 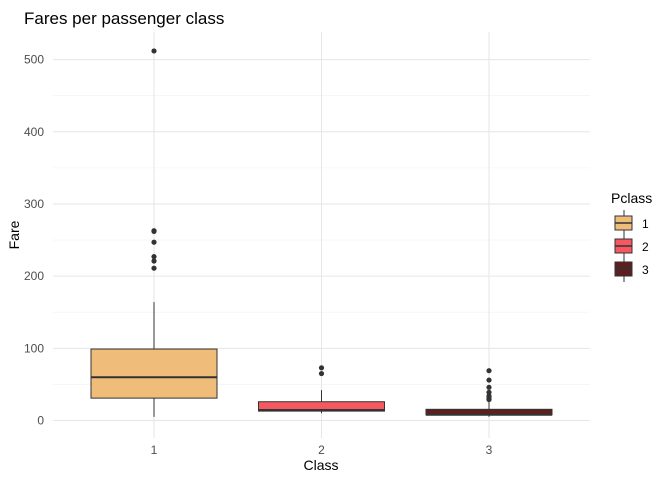 I want to click on y-tick-label: 500, so click(x=34, y=60).